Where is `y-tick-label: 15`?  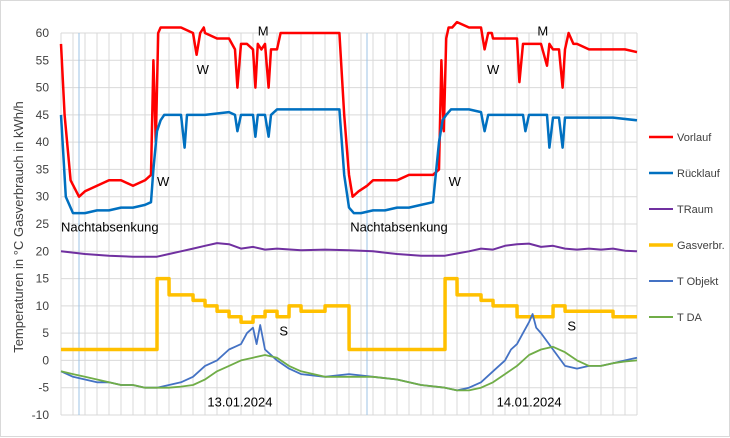 y-tick-label: 15 is located at coordinates (43, 279).